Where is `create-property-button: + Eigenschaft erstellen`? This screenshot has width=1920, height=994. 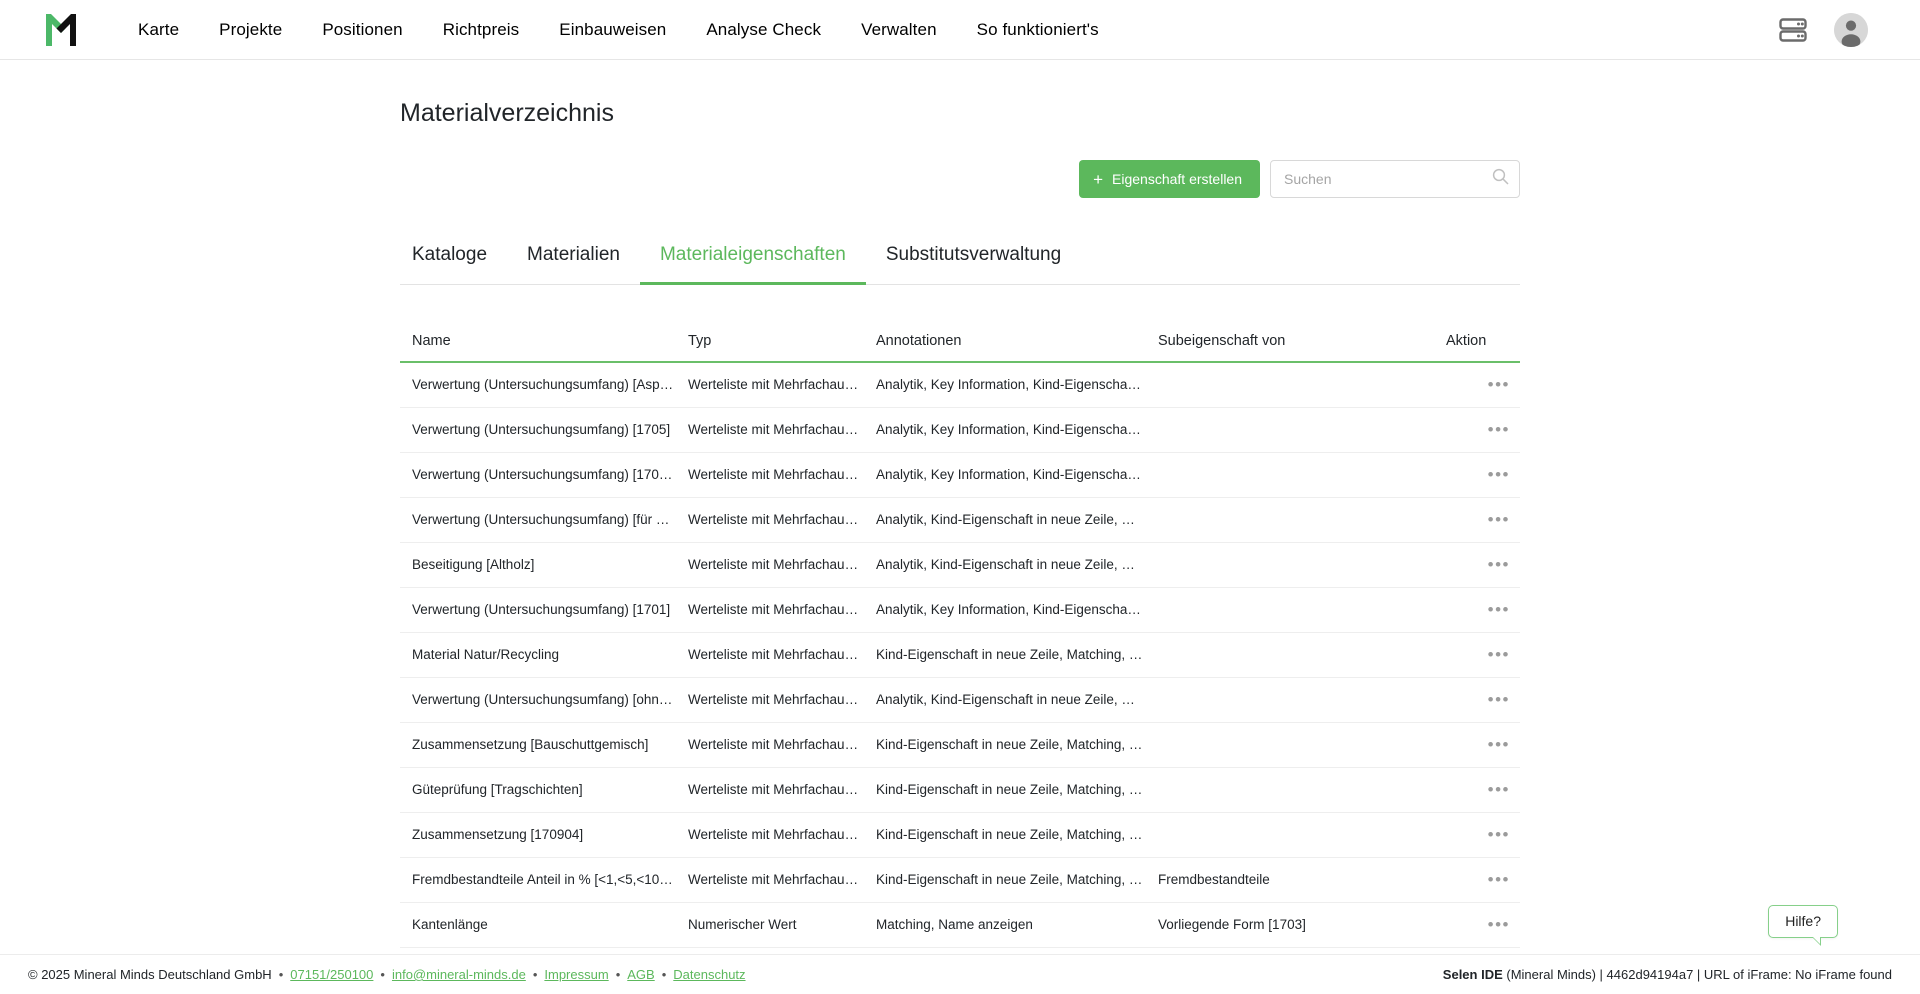
create-property-button: + Eigenschaft erstellen is located at coordinates (1169, 179).